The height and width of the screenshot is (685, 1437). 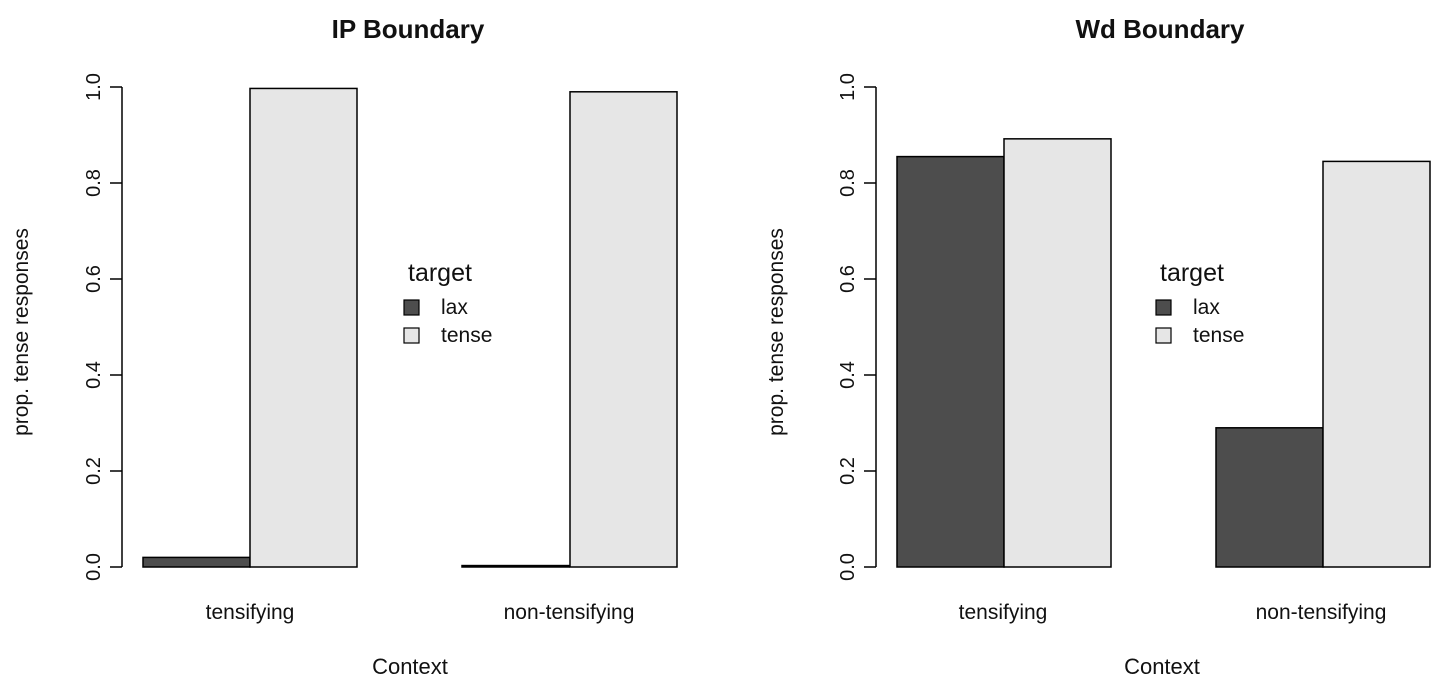 What do you see at coordinates (1161, 29) in the screenshot?
I see `chart-title: Wd Boundary` at bounding box center [1161, 29].